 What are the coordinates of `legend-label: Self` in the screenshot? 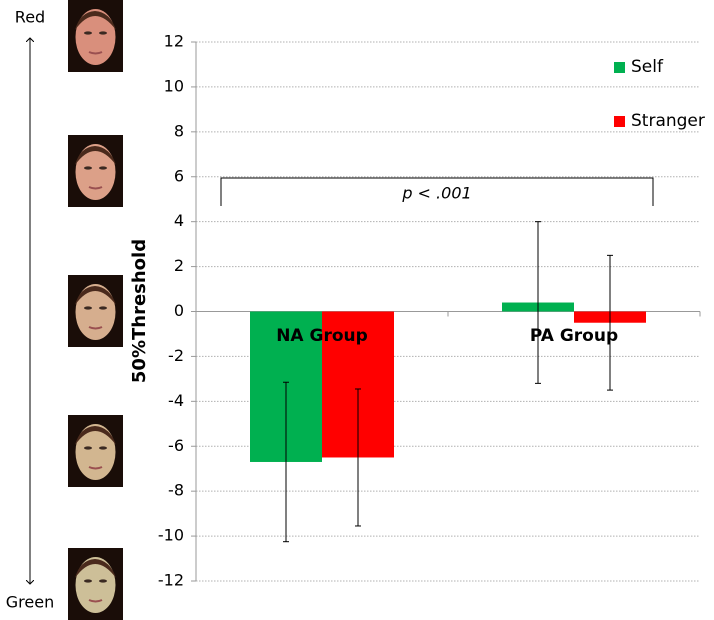 It's located at (647, 67).